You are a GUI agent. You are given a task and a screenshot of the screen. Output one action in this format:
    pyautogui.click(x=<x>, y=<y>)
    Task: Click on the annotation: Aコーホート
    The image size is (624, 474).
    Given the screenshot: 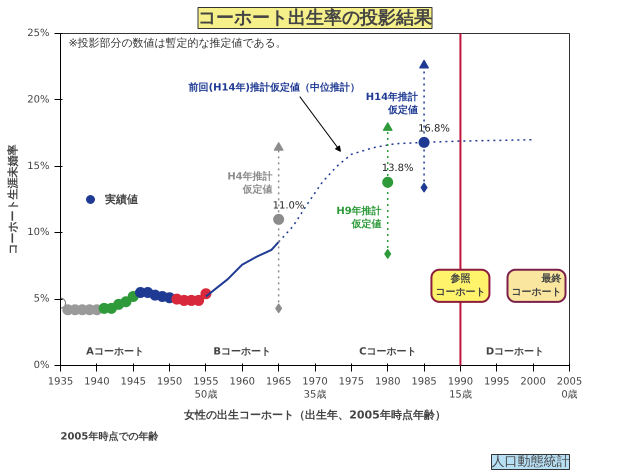 What is the action you would take?
    pyautogui.click(x=115, y=352)
    